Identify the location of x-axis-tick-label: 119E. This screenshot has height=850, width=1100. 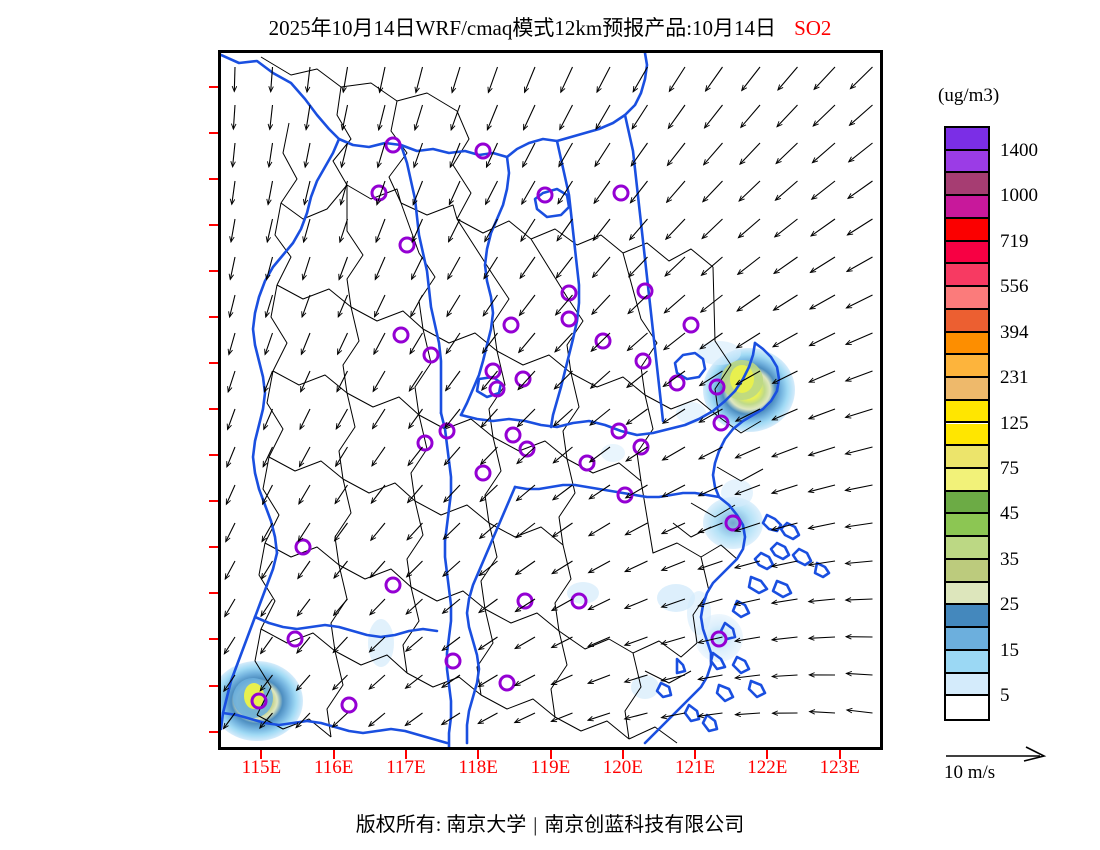
(550, 767).